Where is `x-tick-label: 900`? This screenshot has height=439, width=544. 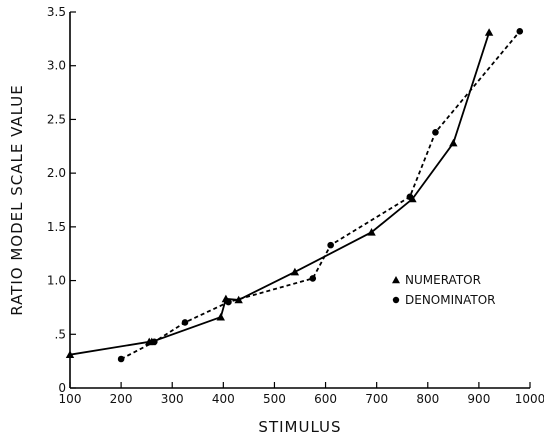
x-tick-label: 900 is located at coordinates (478, 399).